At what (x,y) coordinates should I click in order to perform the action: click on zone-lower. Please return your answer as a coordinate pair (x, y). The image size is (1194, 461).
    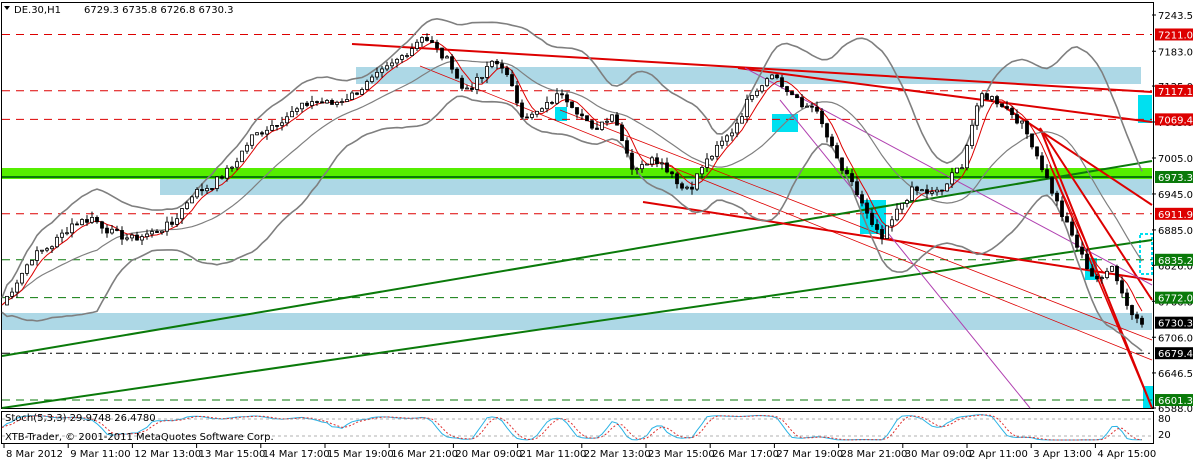
    Looking at the image, I should click on (577, 321).